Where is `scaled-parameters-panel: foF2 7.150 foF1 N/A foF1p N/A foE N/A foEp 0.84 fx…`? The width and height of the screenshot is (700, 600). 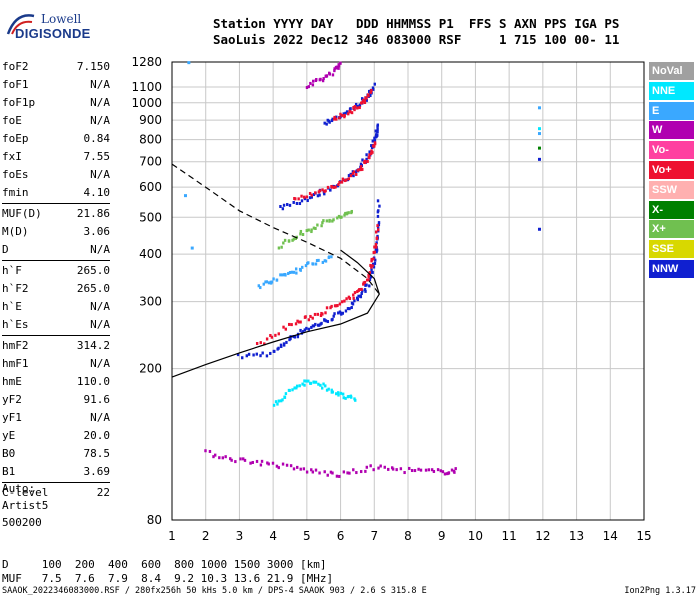 scaled-parameters-panel: foF2 7.150 foF1 N/A foF1p N/A foE N/A foEp 0.84 fx… is located at coordinates (56, 280).